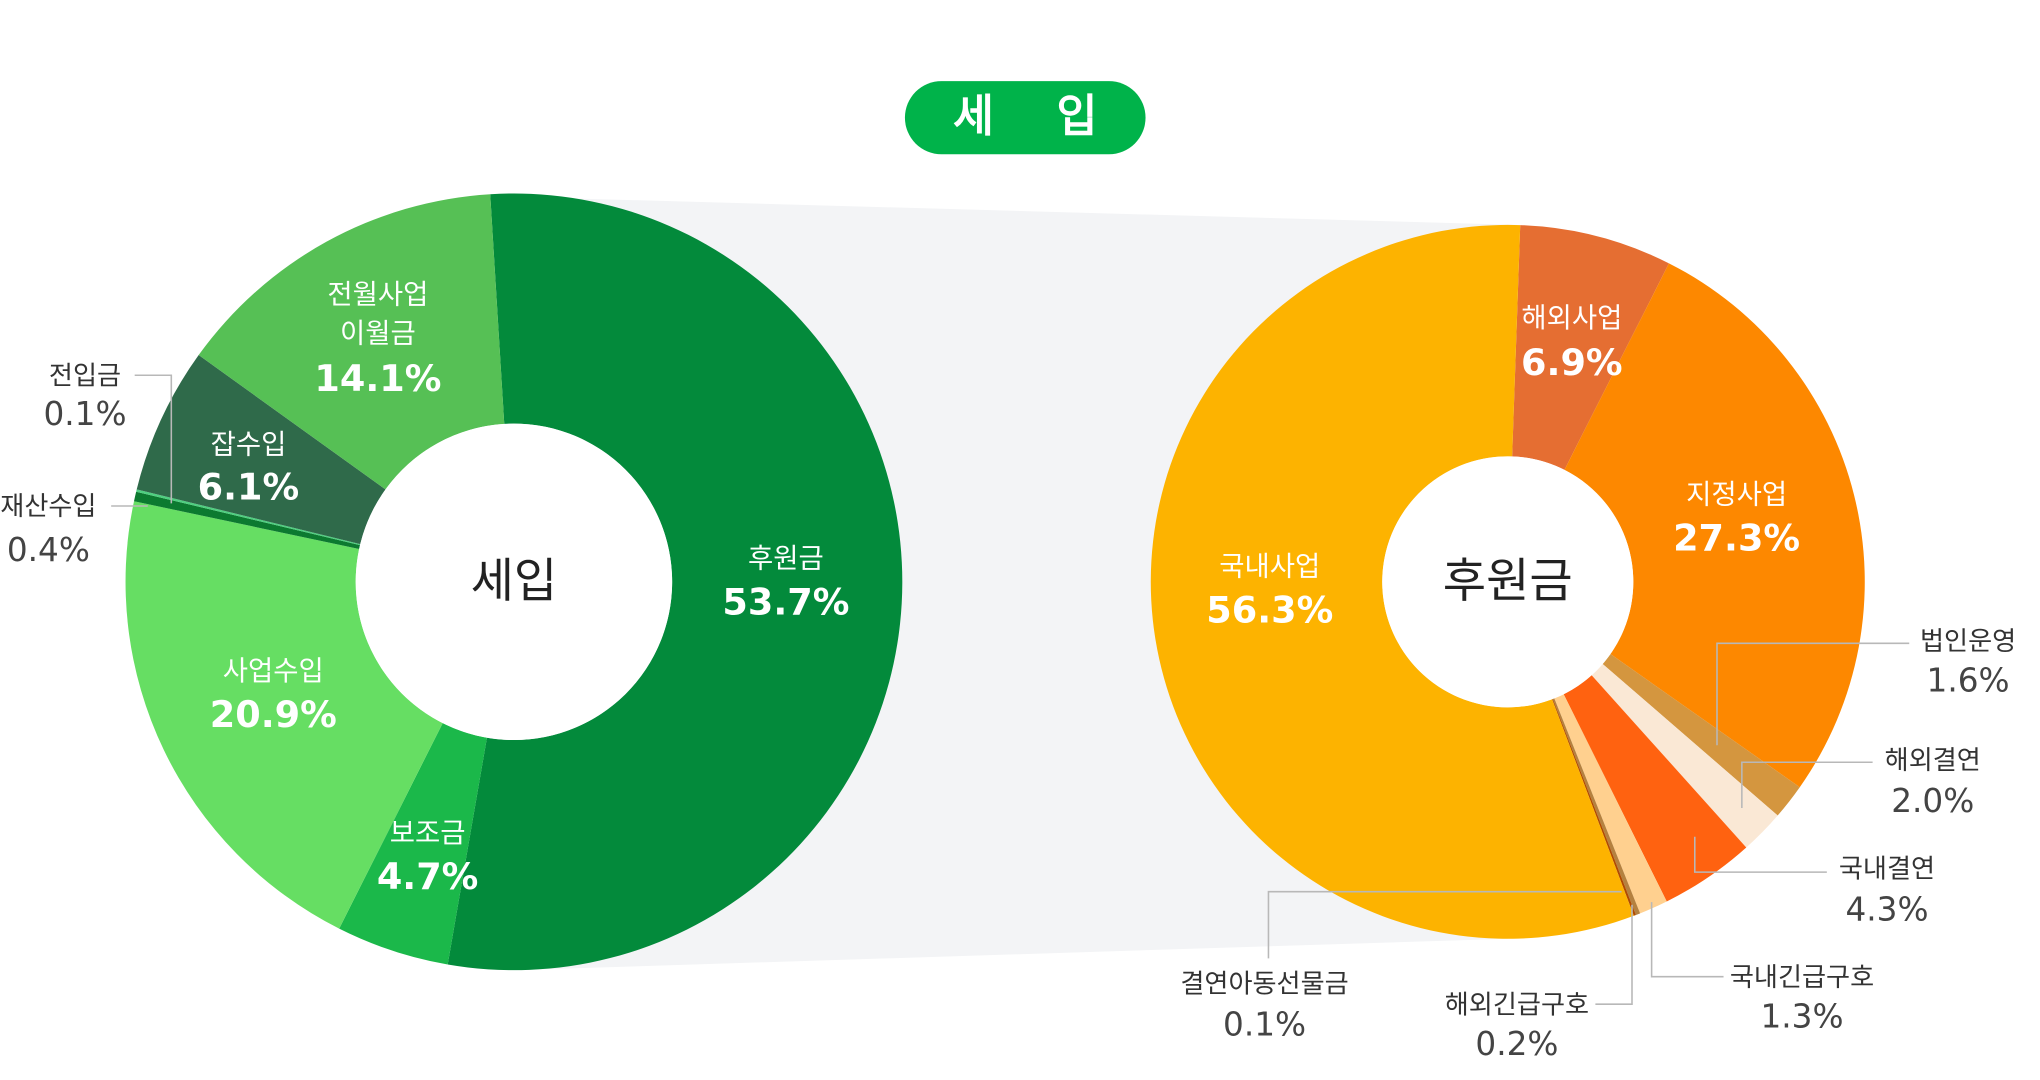  I want to click on slice-label: 국내긴급구호, so click(1802, 978).